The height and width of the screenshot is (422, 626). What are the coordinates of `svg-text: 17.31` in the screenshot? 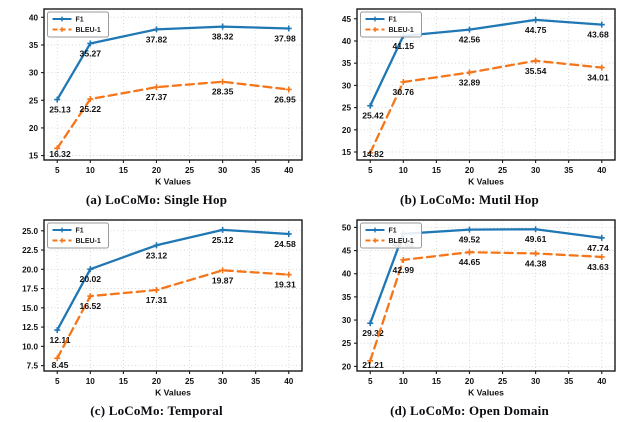 It's located at (157, 300).